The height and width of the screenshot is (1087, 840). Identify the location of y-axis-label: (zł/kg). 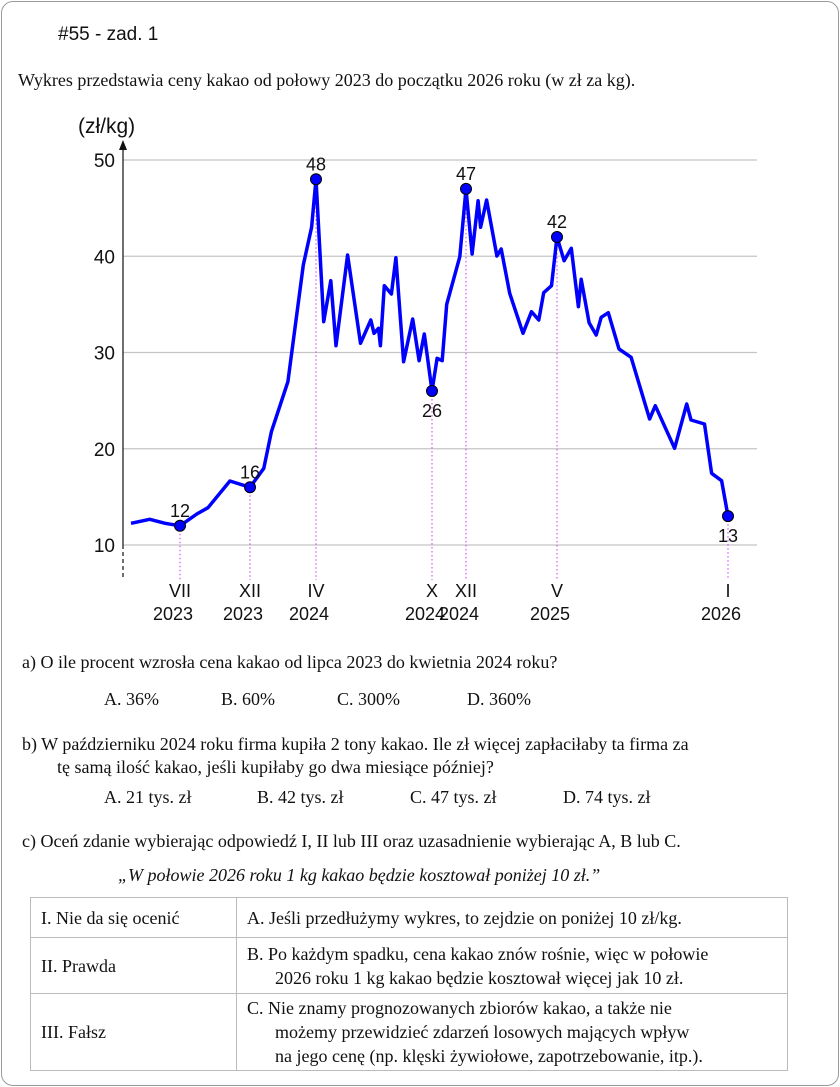
(106, 126).